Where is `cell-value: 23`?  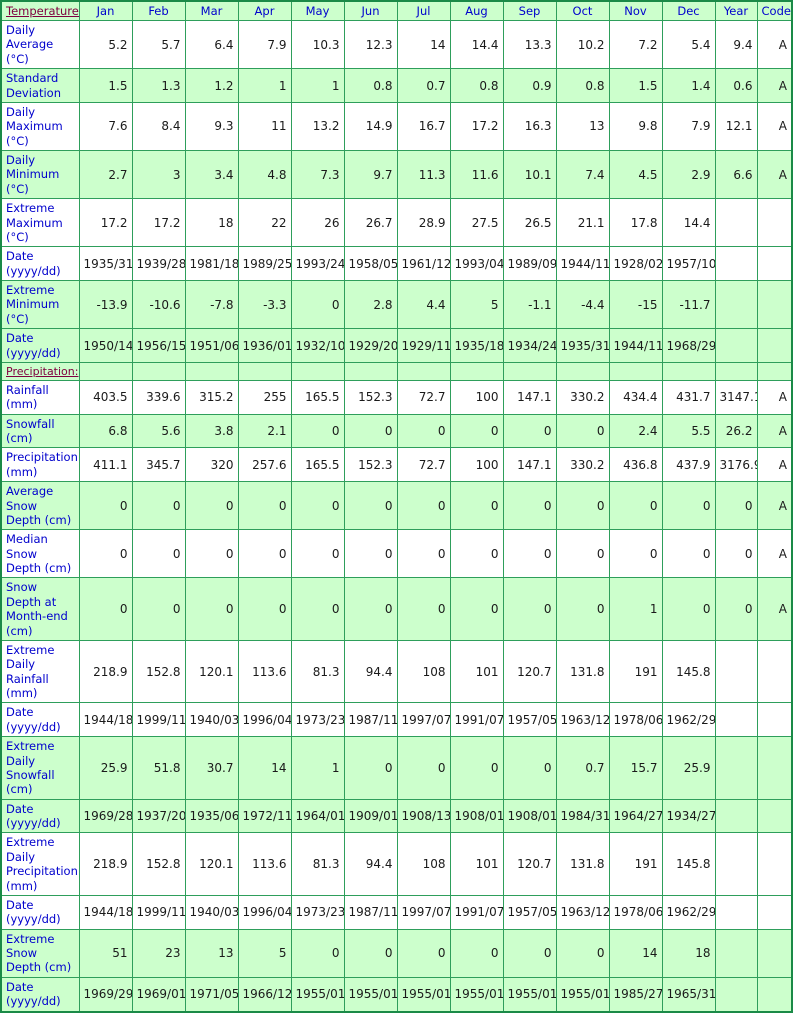
cell-value: 23 is located at coordinates (158, 953).